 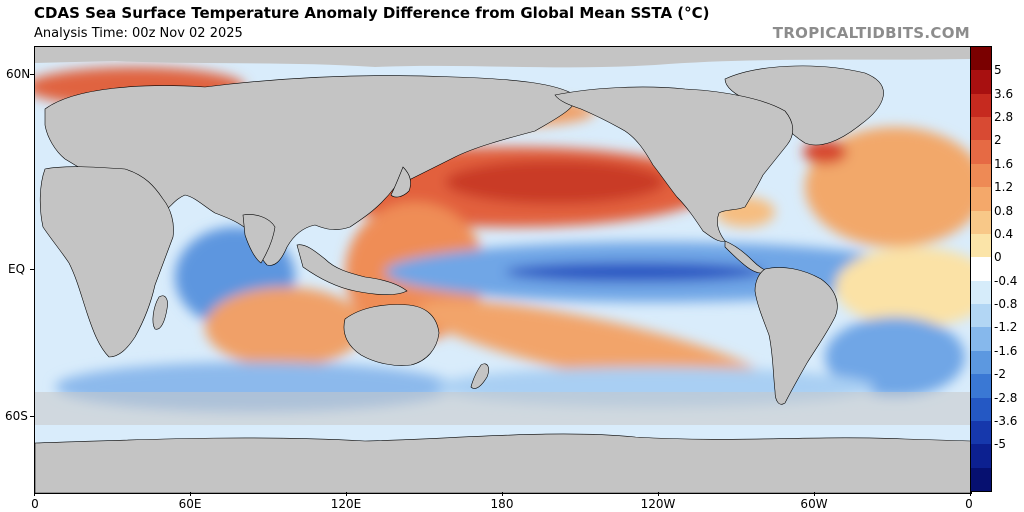 I want to click on lat-label-60n: 60N, so click(x=18, y=74).